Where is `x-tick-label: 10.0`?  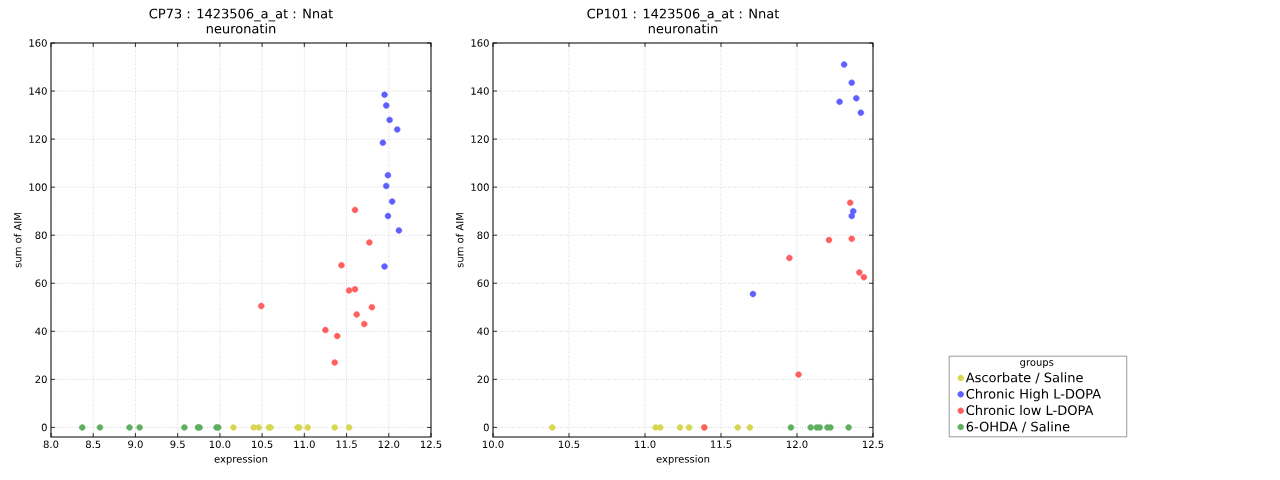
x-tick-label: 10.0 is located at coordinates (493, 444).